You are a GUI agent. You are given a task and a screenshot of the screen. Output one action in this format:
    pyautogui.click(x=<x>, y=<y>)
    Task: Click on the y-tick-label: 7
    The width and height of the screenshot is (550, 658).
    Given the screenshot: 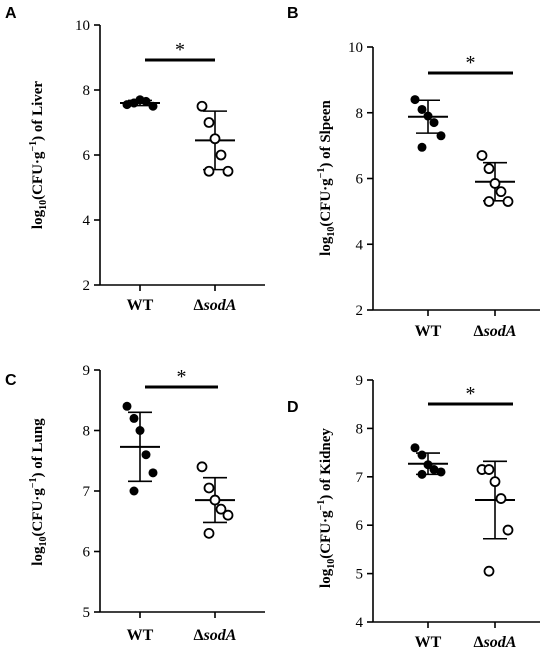 What is the action you would take?
    pyautogui.click(x=360, y=478)
    